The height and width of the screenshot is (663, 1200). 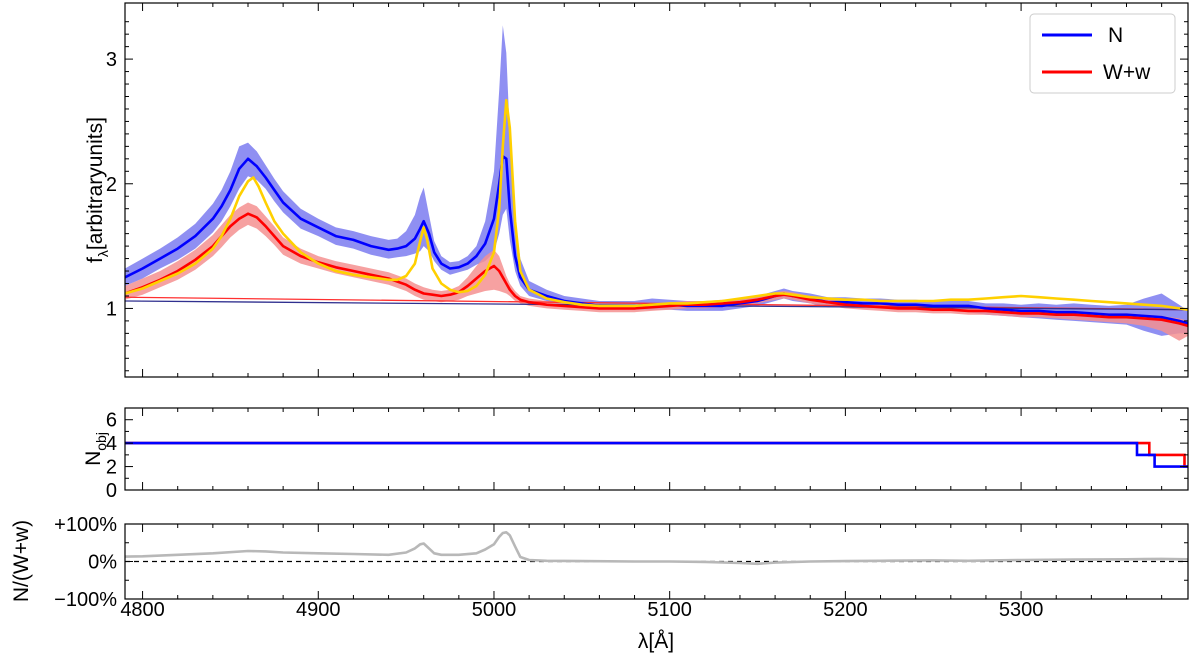 What do you see at coordinates (97, 190) in the screenshot?
I see `spectrum-y-label: fλ[arbitraryunits]` at bounding box center [97, 190].